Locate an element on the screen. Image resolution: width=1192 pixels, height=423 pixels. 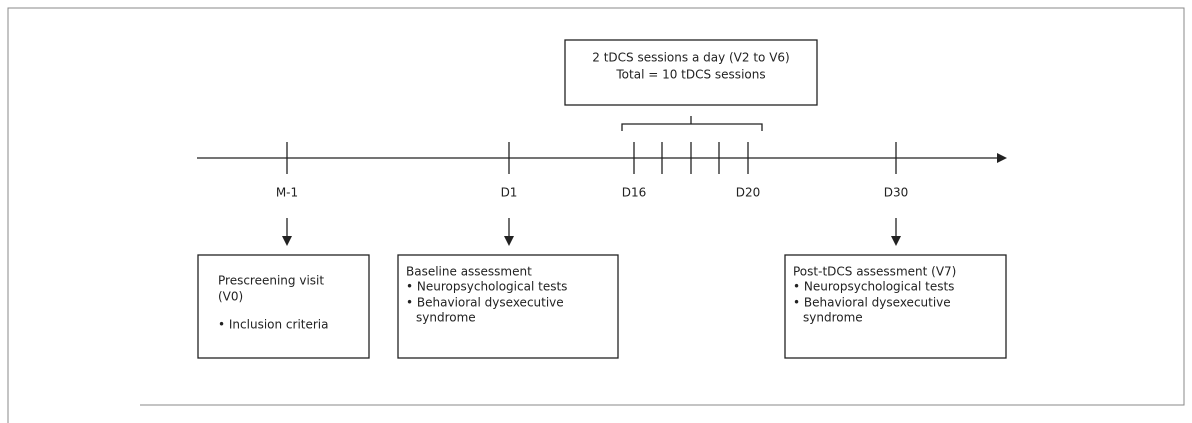
sessions-box is located at coordinates (691, 72).